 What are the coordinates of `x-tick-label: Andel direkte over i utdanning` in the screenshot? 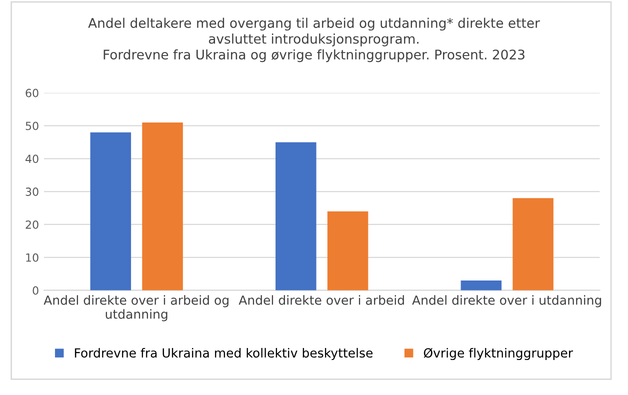 It's located at (507, 301).